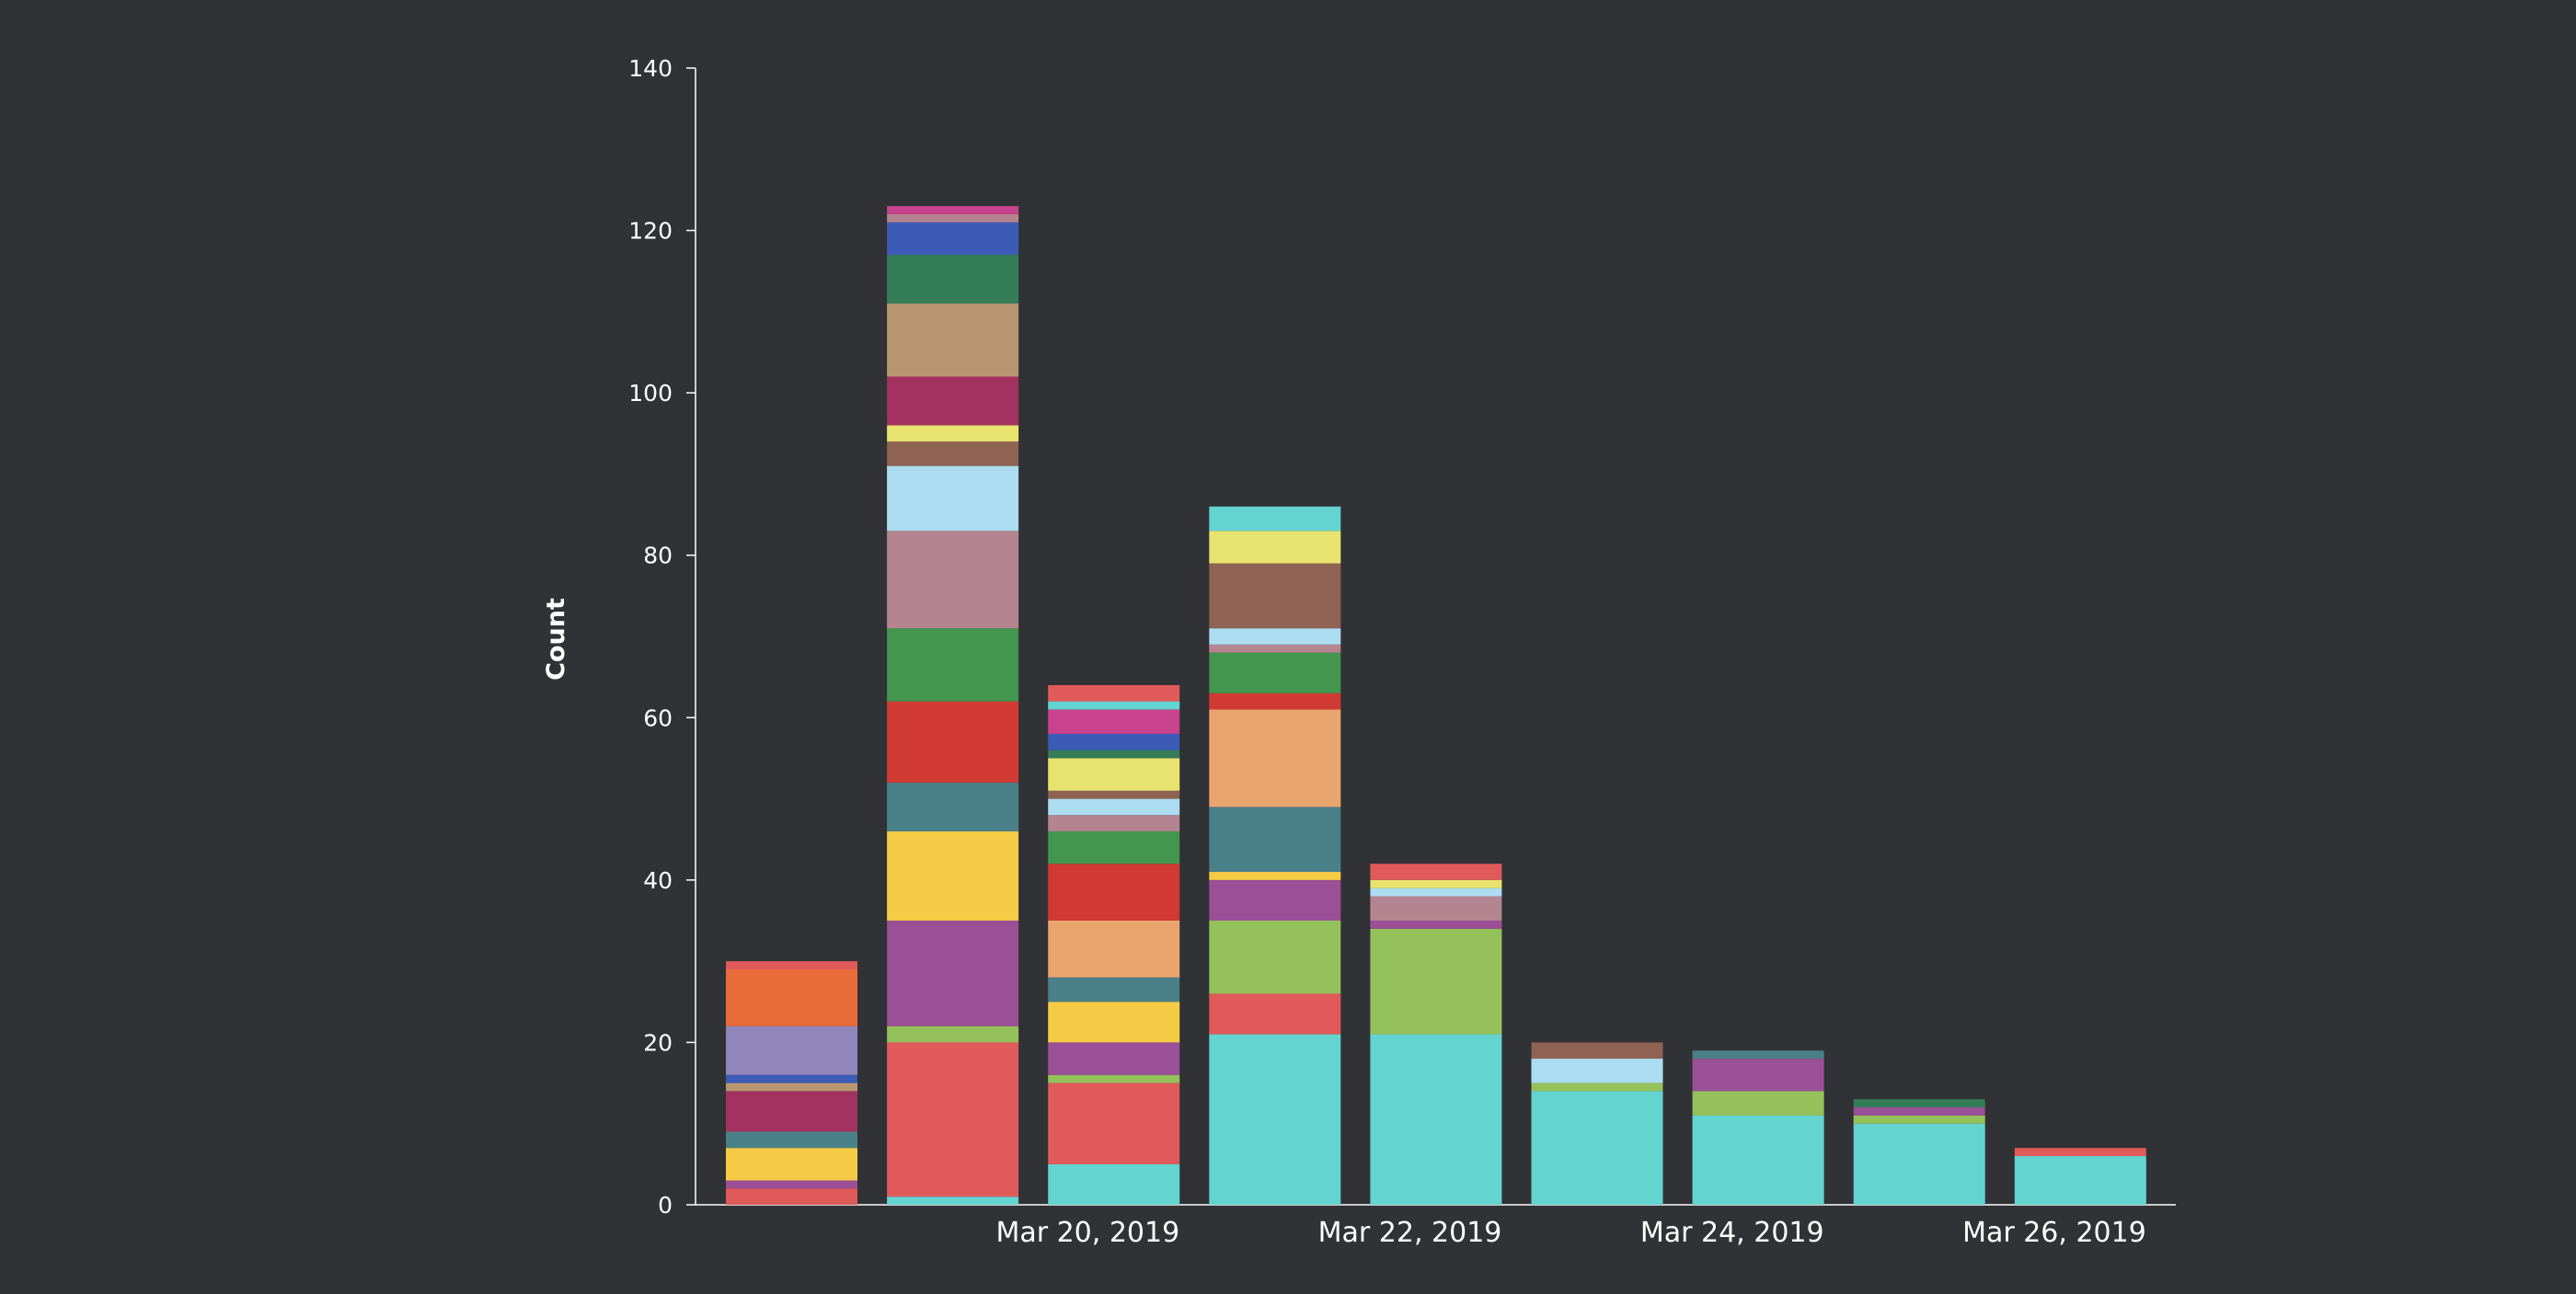 Image resolution: width=2576 pixels, height=1294 pixels. Describe the element at coordinates (1087, 1233) in the screenshot. I see `x-tick-label: Mar 20, 2019` at that location.